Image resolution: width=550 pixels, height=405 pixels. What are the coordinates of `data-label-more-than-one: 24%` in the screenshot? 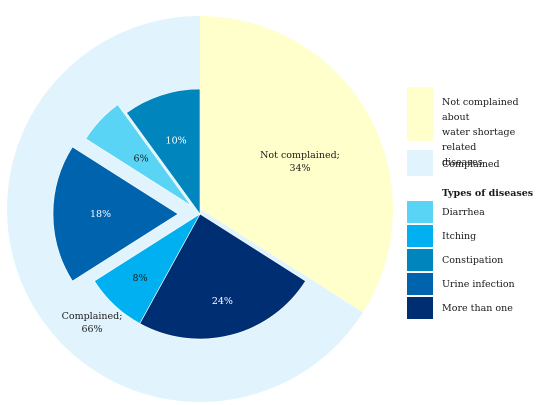 It's located at (222, 301).